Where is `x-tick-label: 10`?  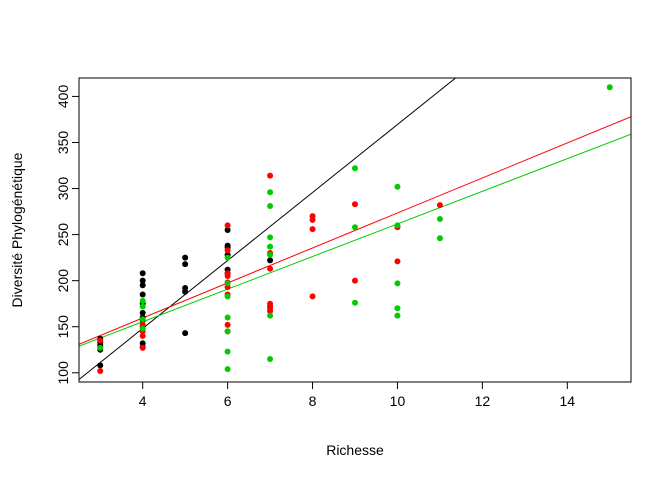 x-tick-label: 10 is located at coordinates (398, 401).